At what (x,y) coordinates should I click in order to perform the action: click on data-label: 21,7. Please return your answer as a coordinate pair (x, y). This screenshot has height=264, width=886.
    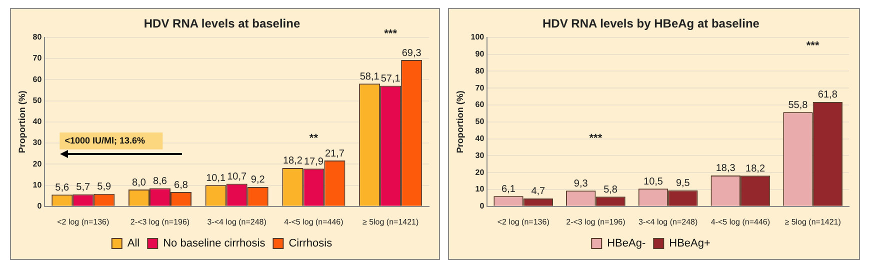
    Looking at the image, I should click on (334, 154).